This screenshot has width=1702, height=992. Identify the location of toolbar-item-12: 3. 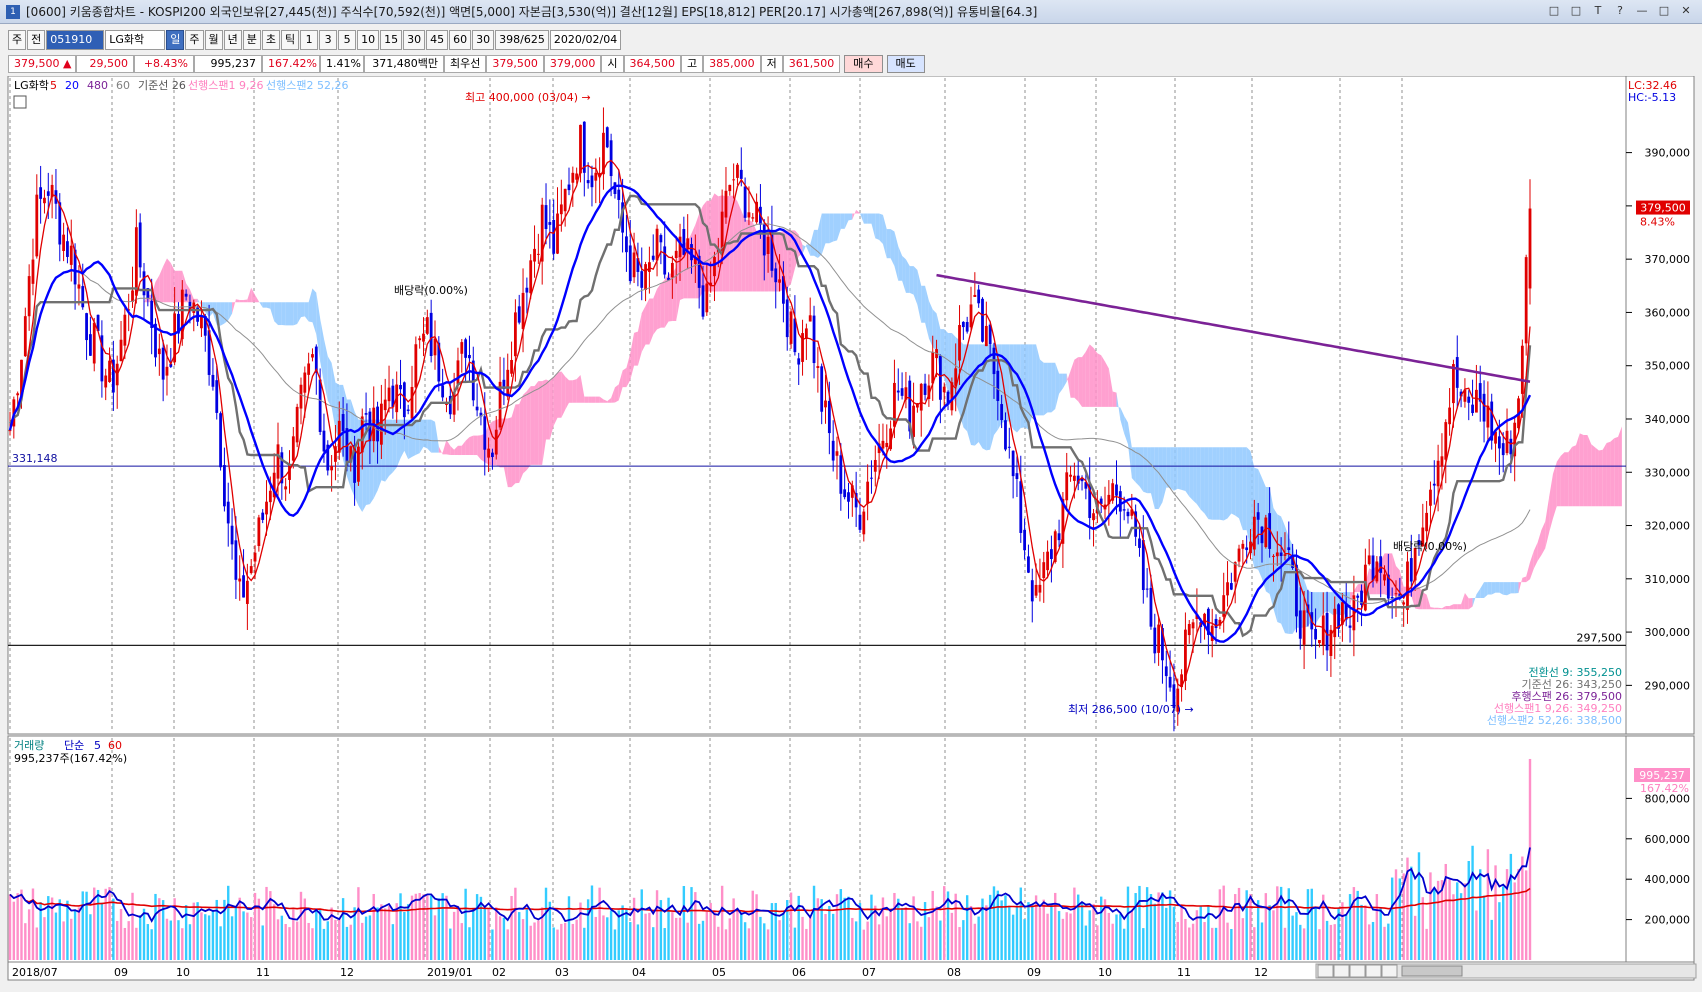
(328, 40).